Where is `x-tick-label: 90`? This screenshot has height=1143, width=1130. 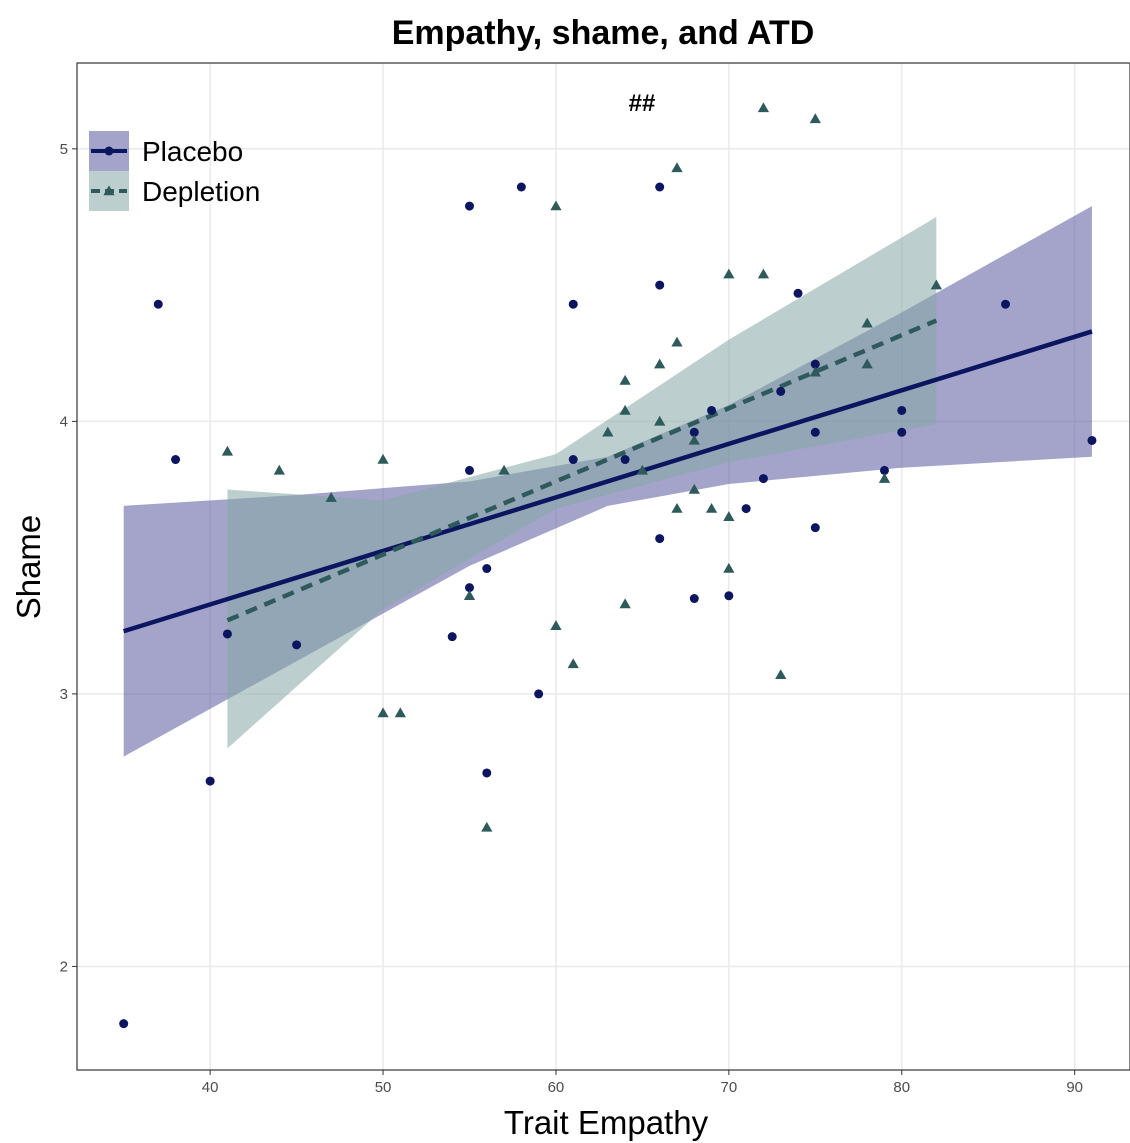
x-tick-label: 90 is located at coordinates (1074, 1087).